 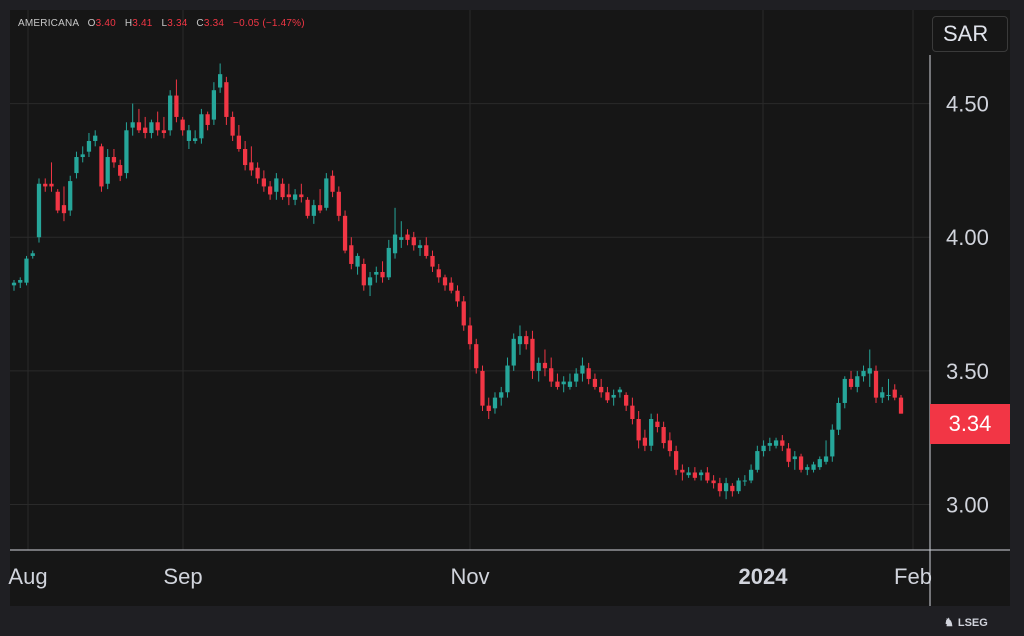 What do you see at coordinates (949, 623) in the screenshot?
I see `lseg-logo-icon: ♞` at bounding box center [949, 623].